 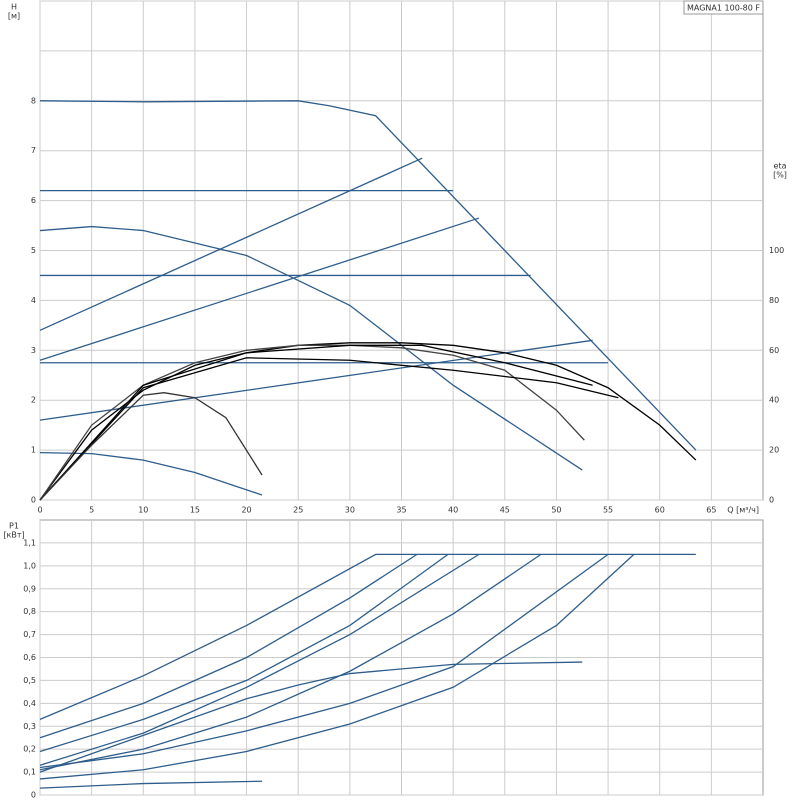 I want to click on x-axis-label: Q [м³/ч], so click(x=743, y=510).